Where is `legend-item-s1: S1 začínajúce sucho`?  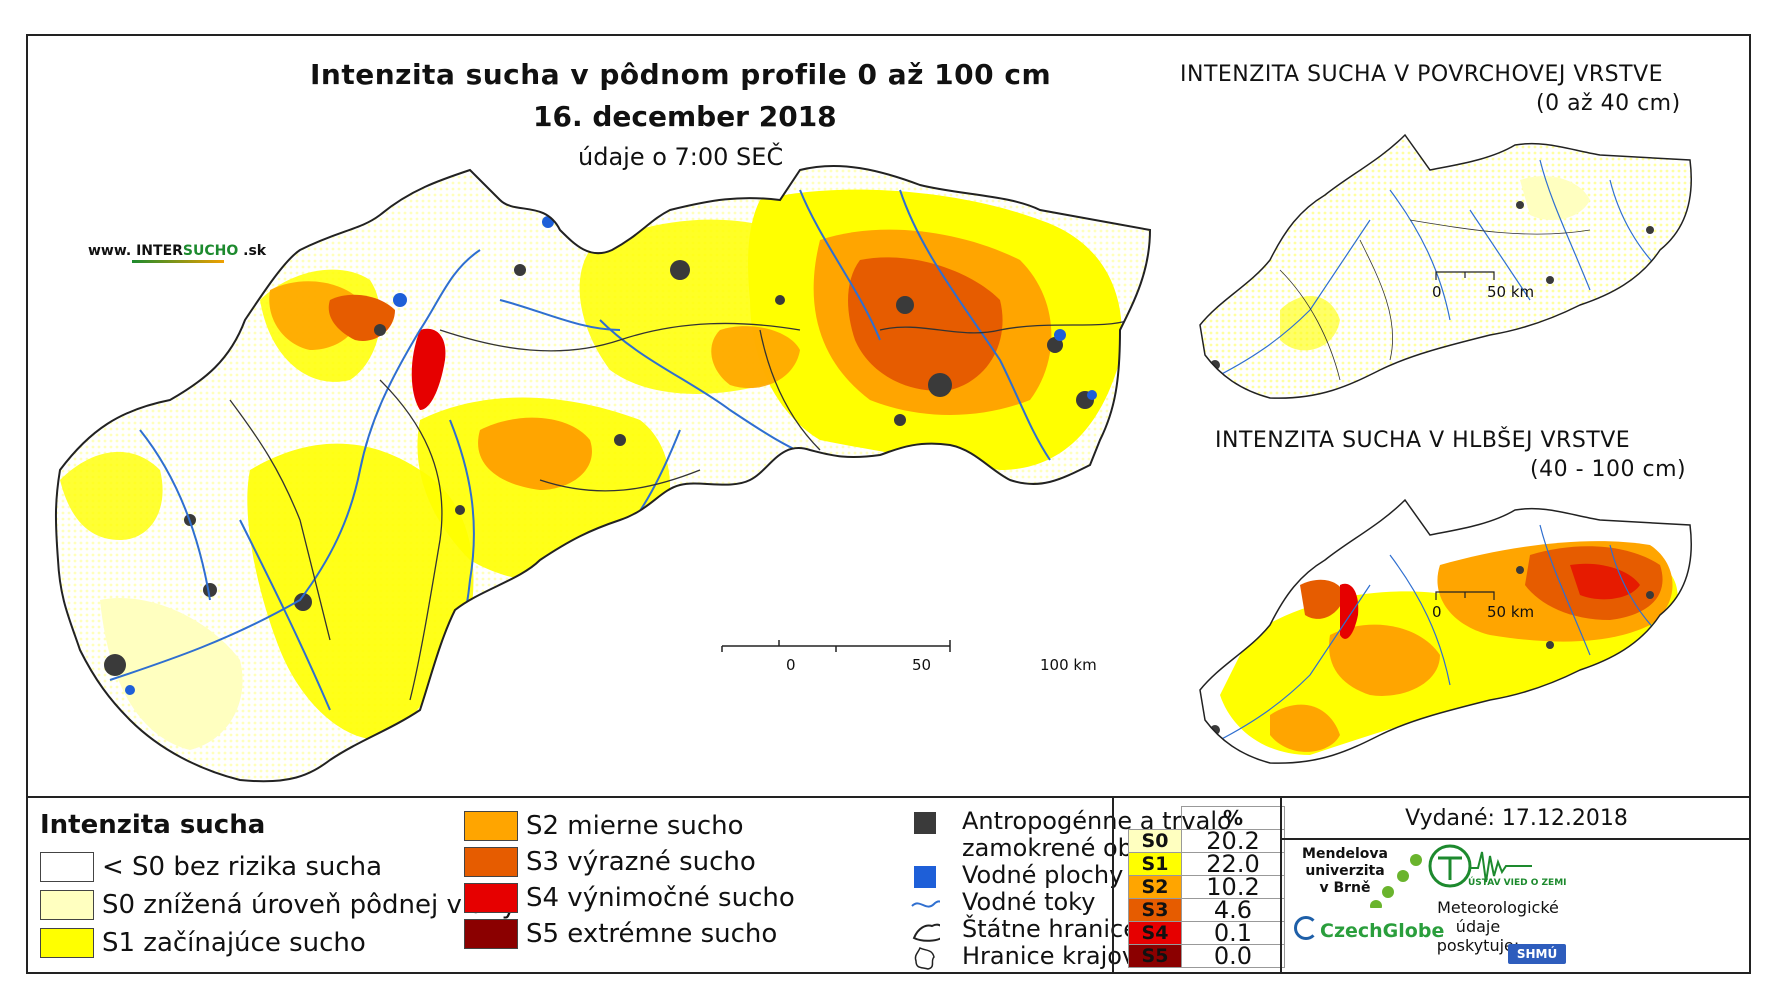 legend-item-s1: S1 začínajúce sucho is located at coordinates (278, 943).